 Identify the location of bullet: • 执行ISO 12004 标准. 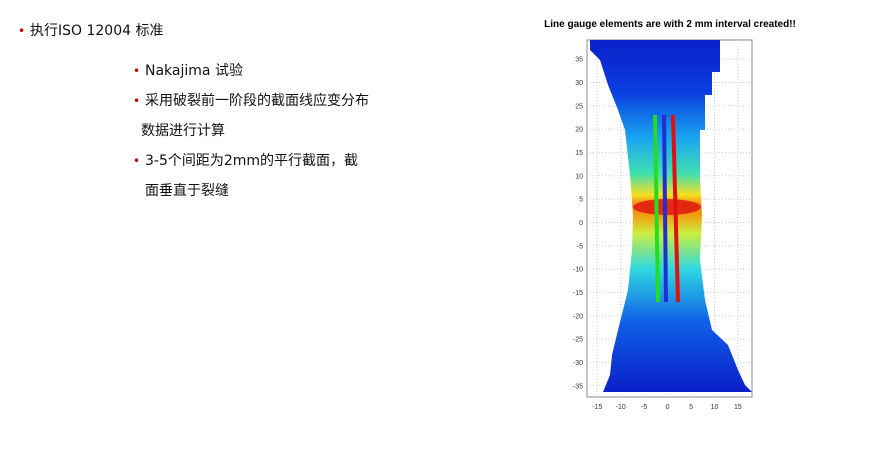
(91, 31).